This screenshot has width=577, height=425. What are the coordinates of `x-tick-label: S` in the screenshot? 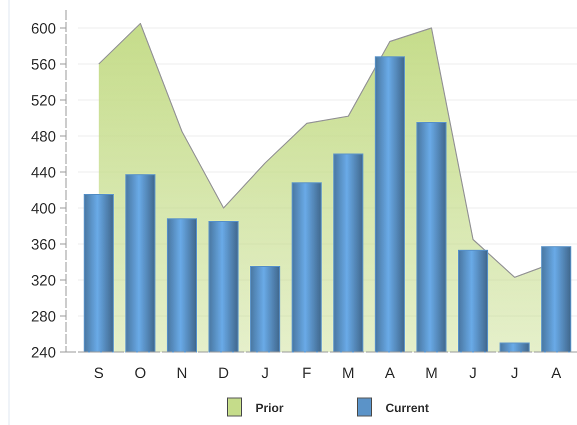 It's located at (99, 373).